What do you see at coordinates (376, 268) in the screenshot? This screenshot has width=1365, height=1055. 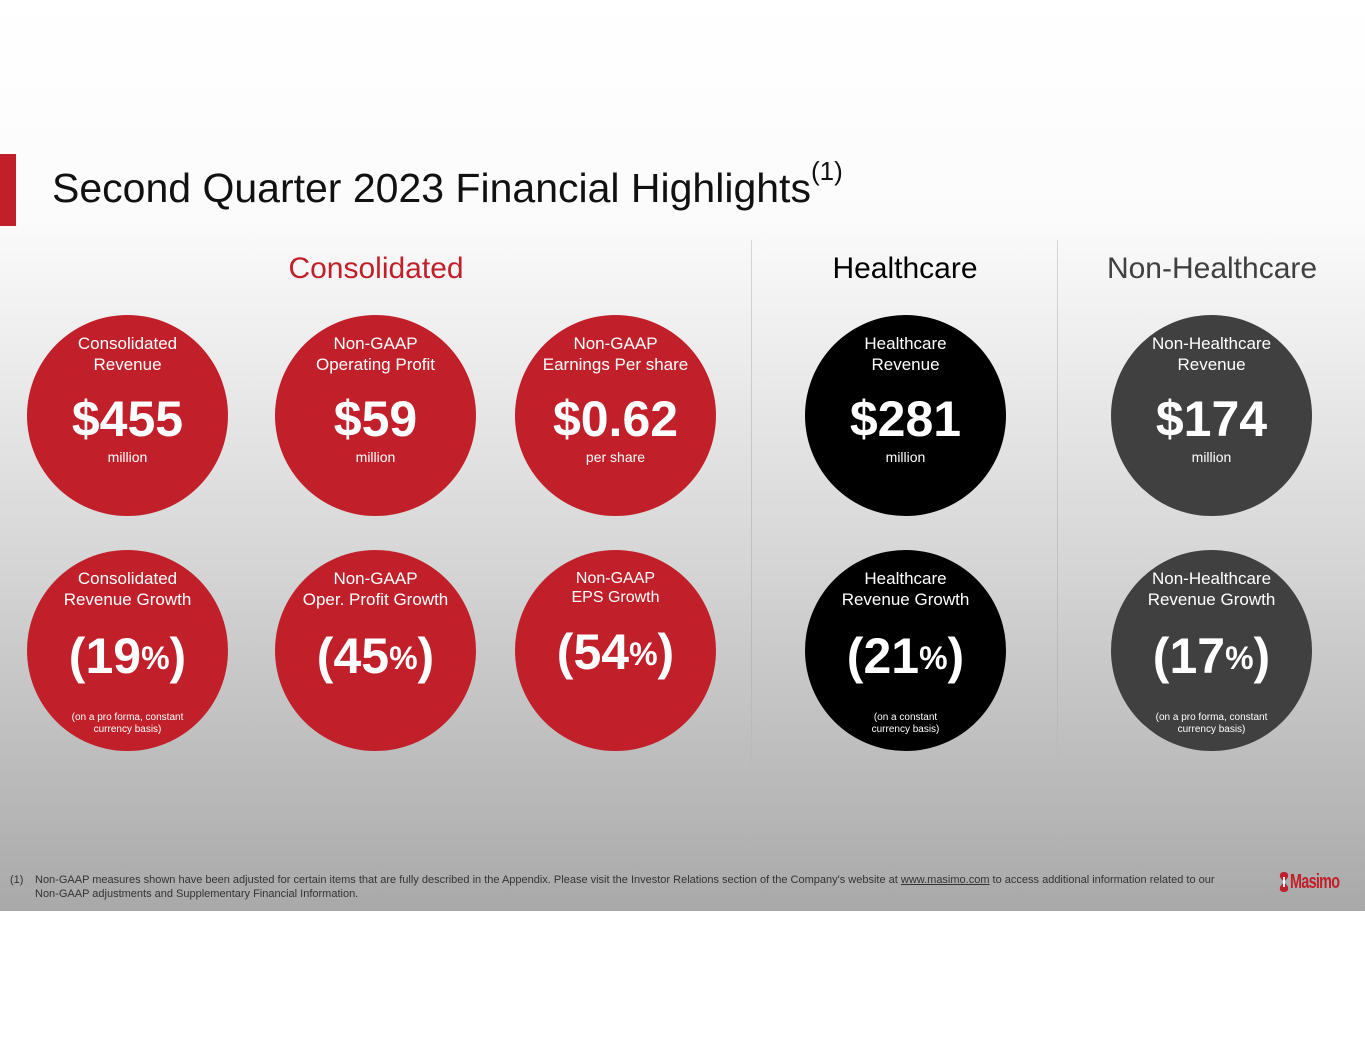 I see `section-heading-consolidated: Consolidated` at bounding box center [376, 268].